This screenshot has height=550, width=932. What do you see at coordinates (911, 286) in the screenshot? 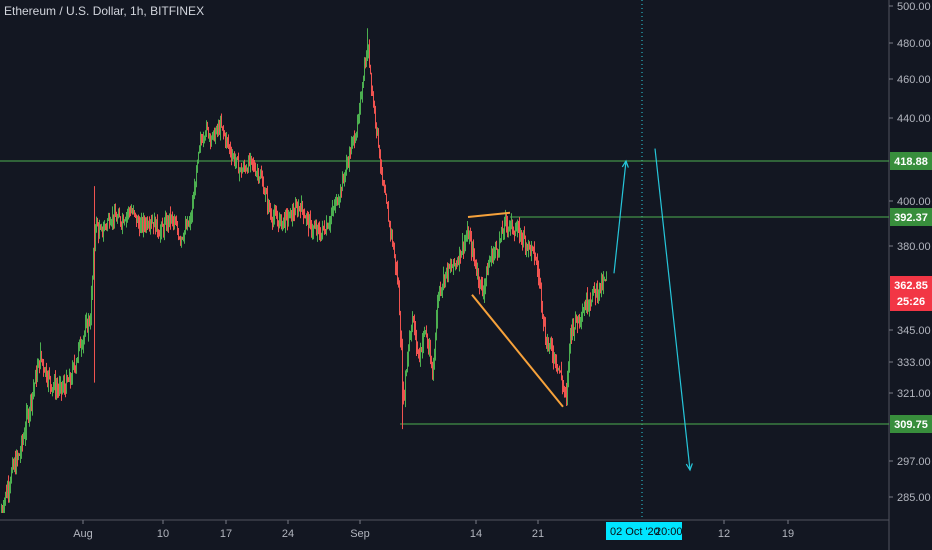
I see `current-price-label: 362.85` at bounding box center [911, 286].